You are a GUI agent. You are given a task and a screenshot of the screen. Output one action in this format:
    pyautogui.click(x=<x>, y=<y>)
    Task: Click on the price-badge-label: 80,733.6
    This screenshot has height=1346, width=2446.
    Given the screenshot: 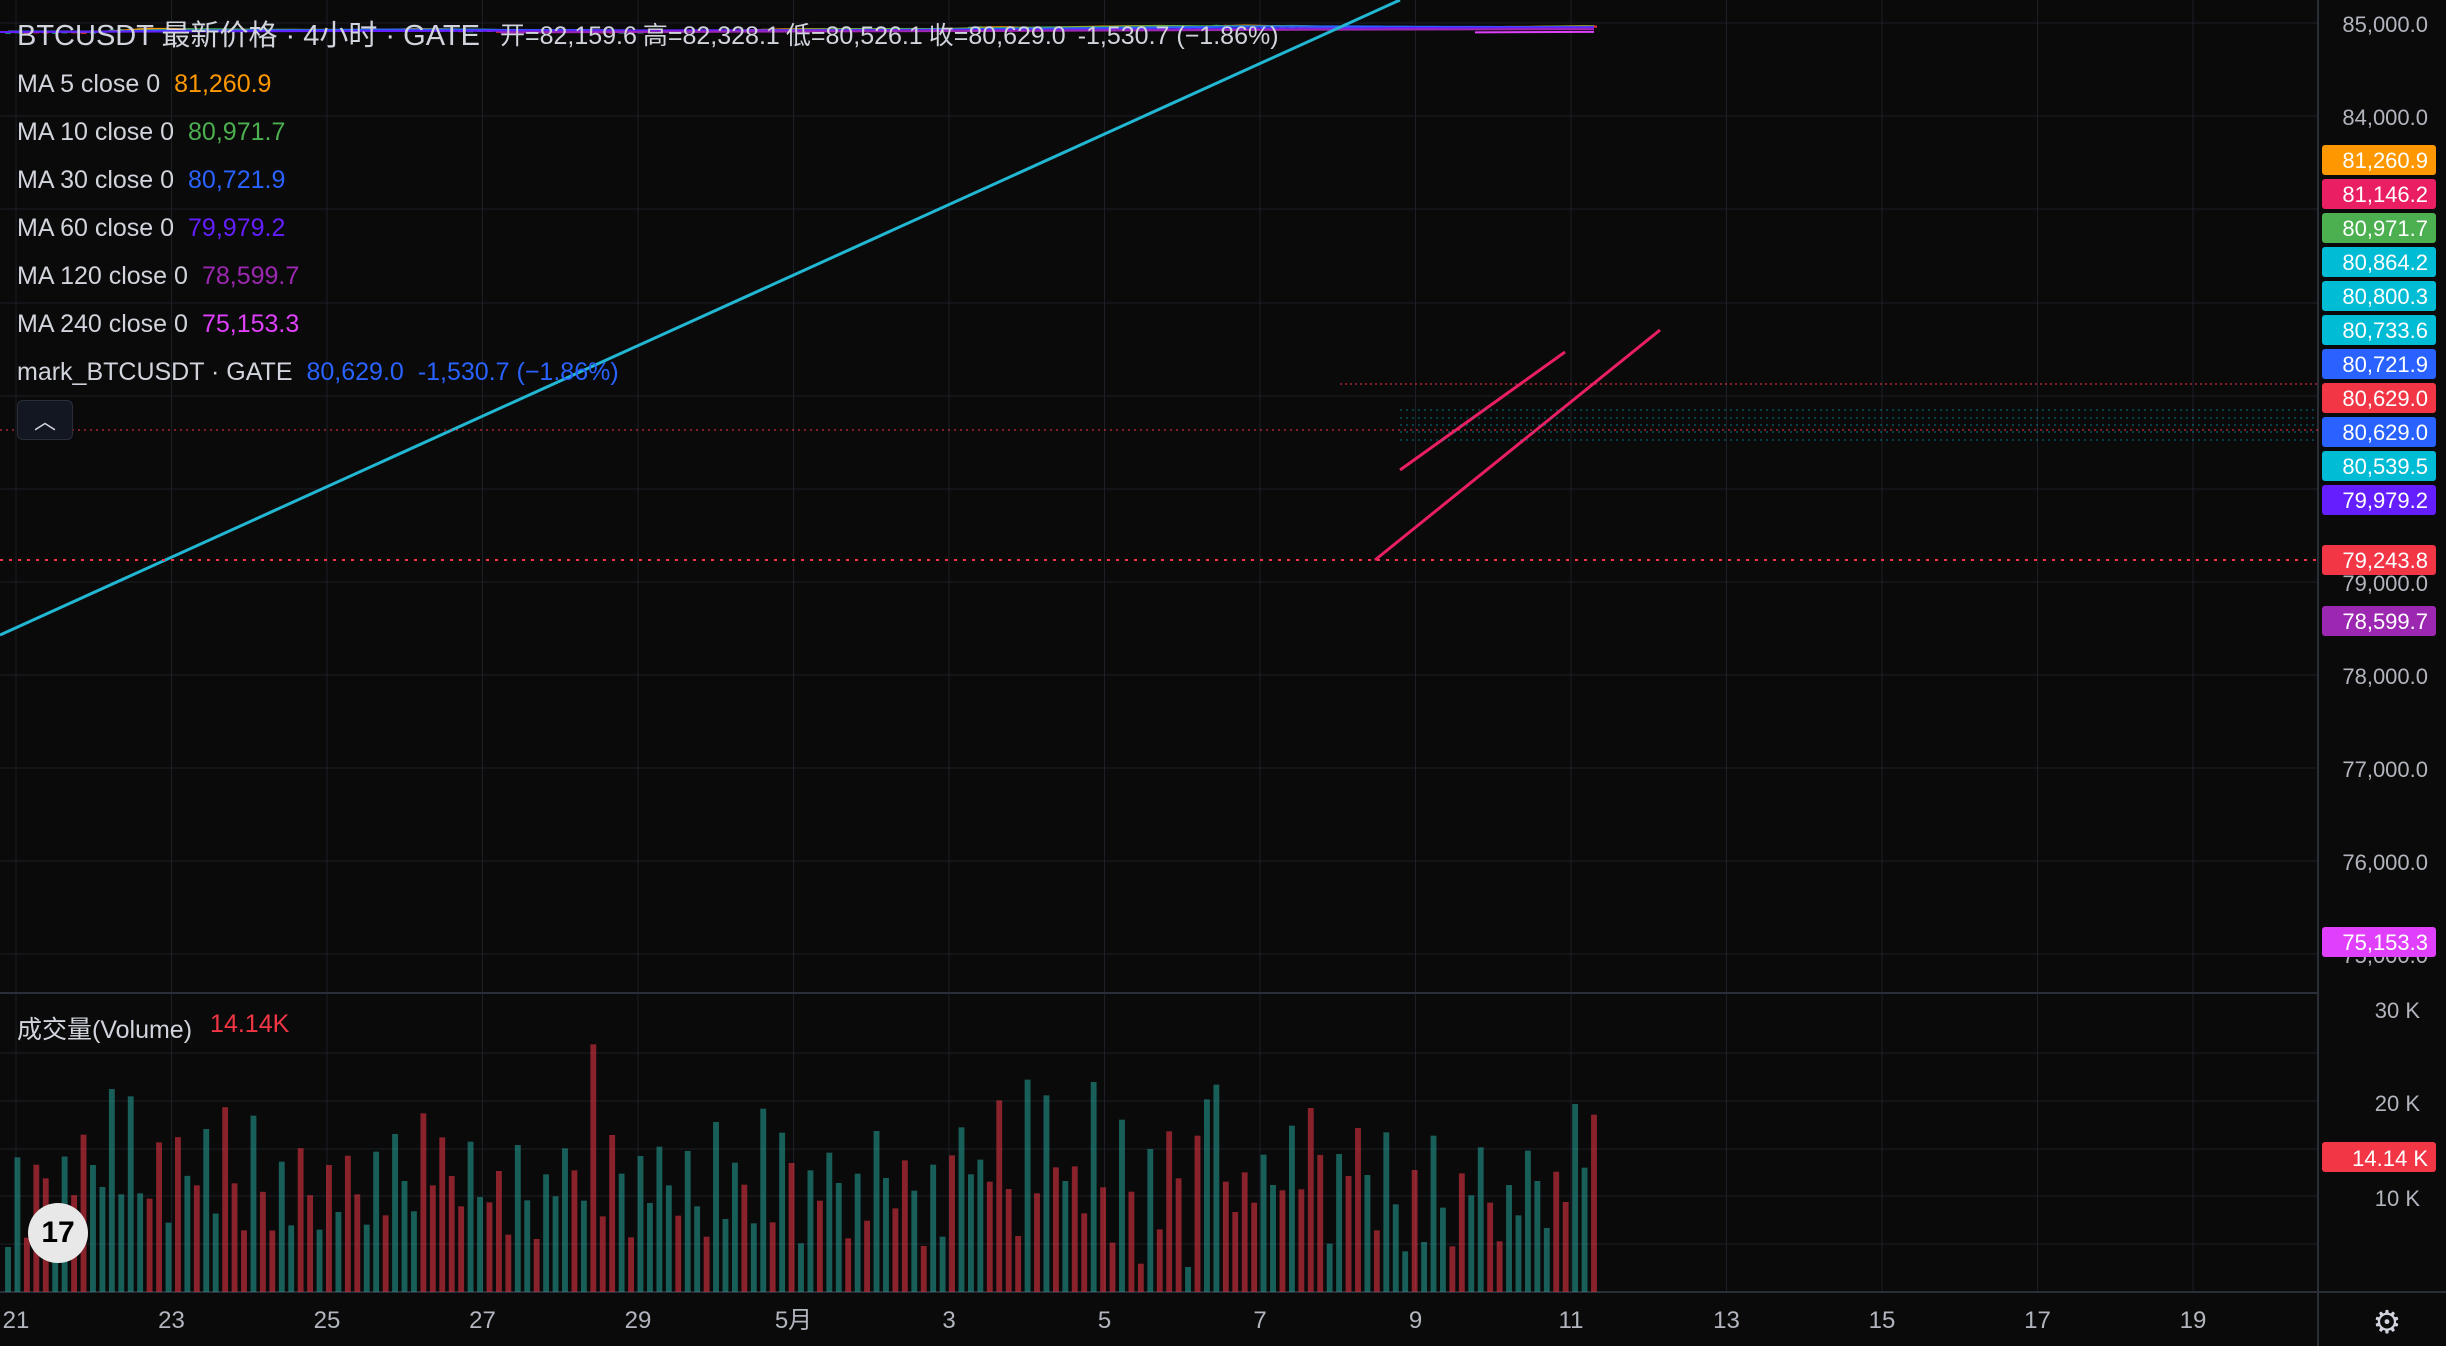 What is the action you would take?
    pyautogui.click(x=2385, y=330)
    